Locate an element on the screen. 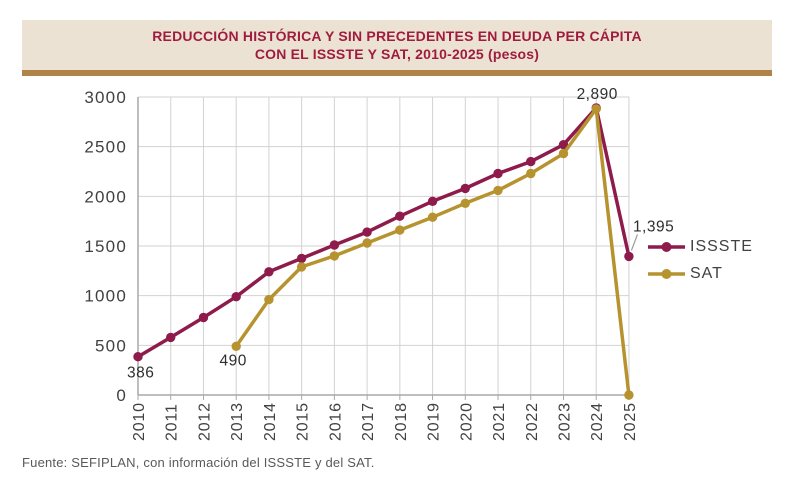 The height and width of the screenshot is (484, 800). annotation-1395: 1,395 is located at coordinates (653, 226).